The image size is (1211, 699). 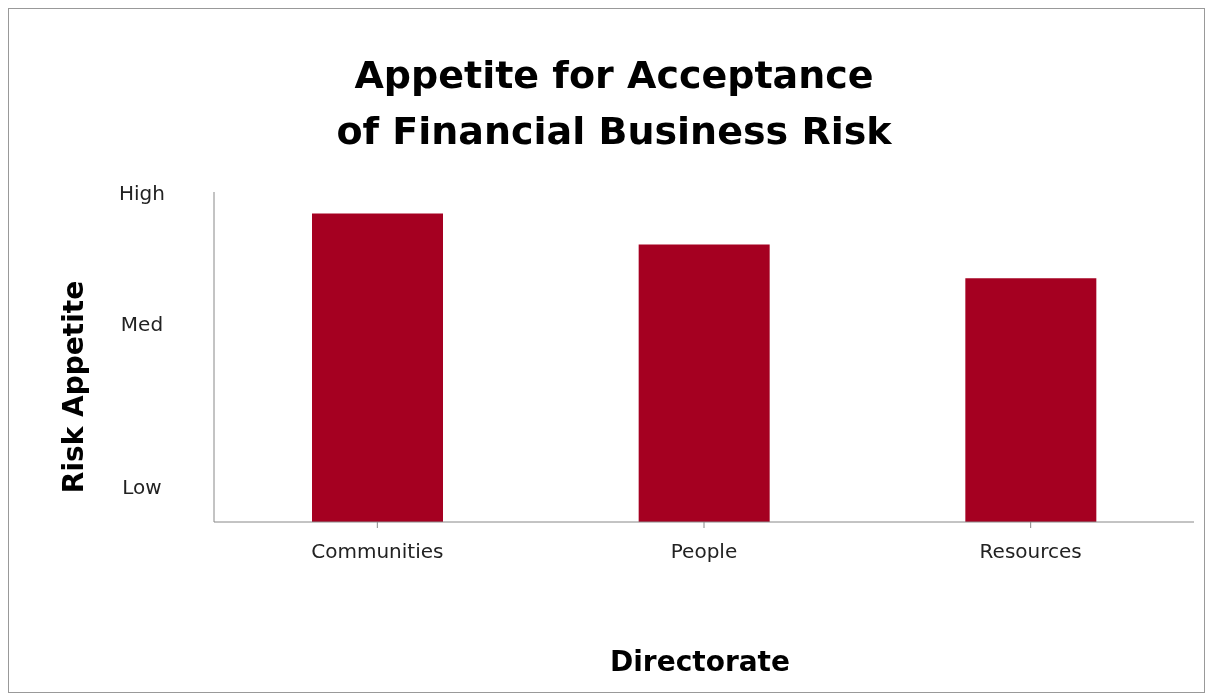 I want to click on chart-title: Appetite for Acceptance of Financial Business Risk, so click(x=614, y=103).